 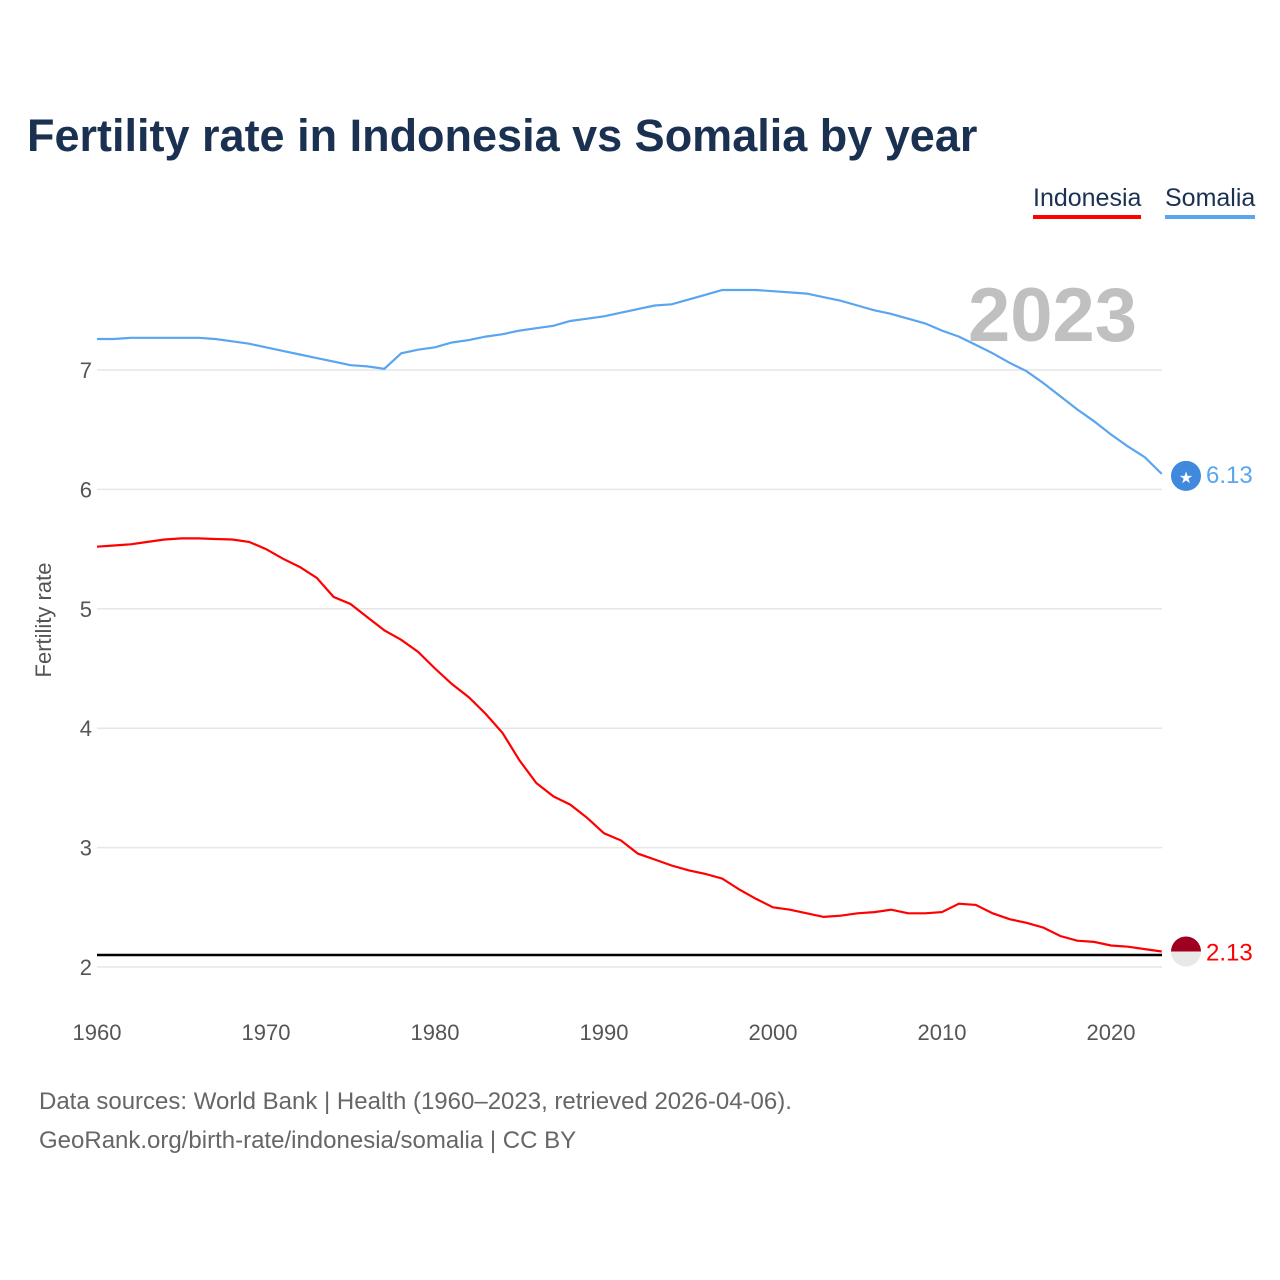 I want to click on legend-indonesia: Indonesia, so click(x=1087, y=201).